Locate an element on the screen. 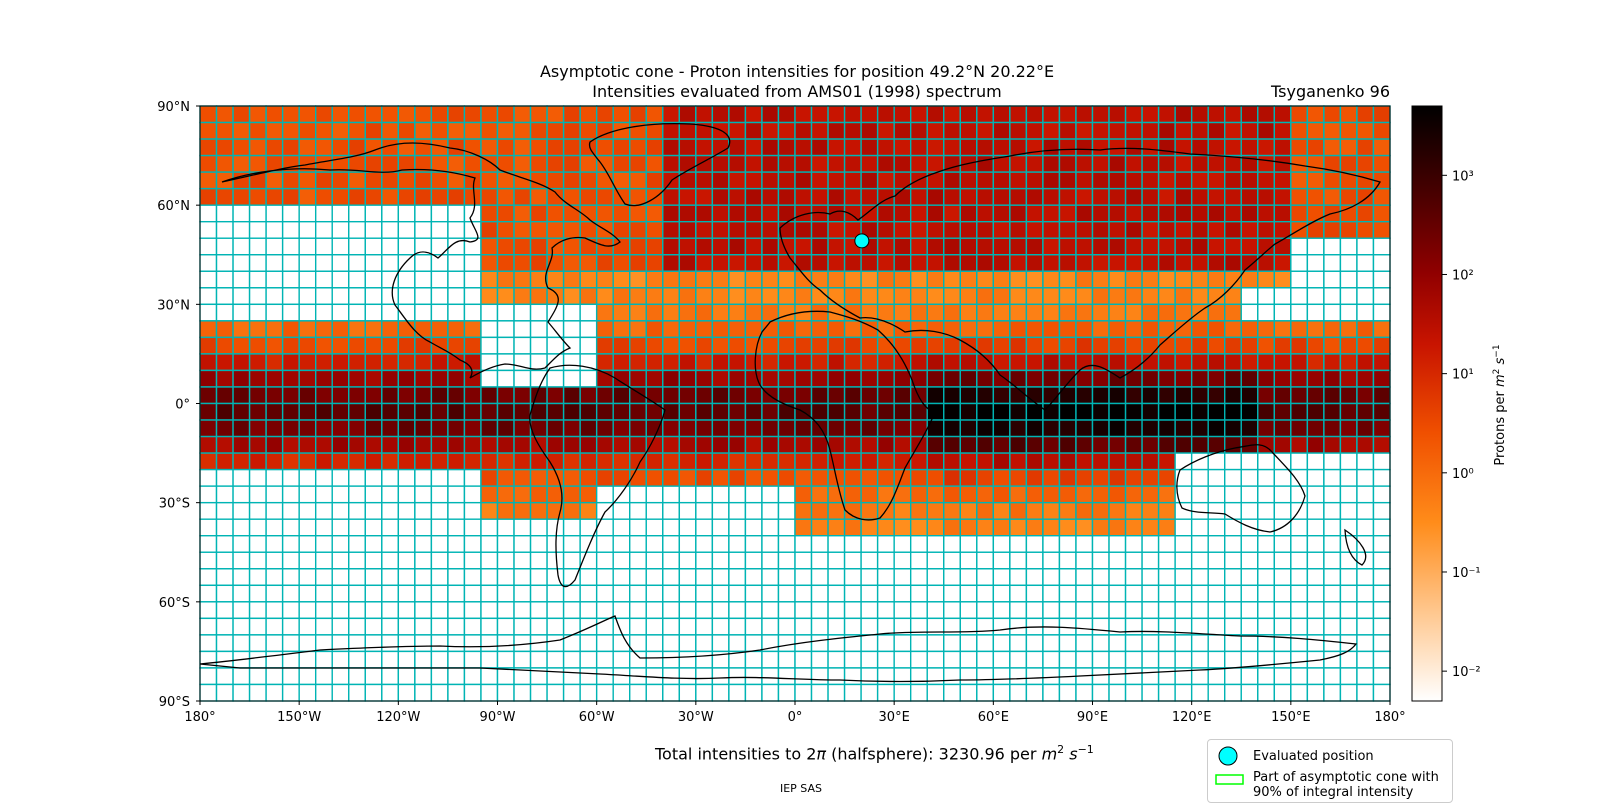 This screenshot has height=803, width=1600. x-tick-label: 180° is located at coordinates (199, 717).